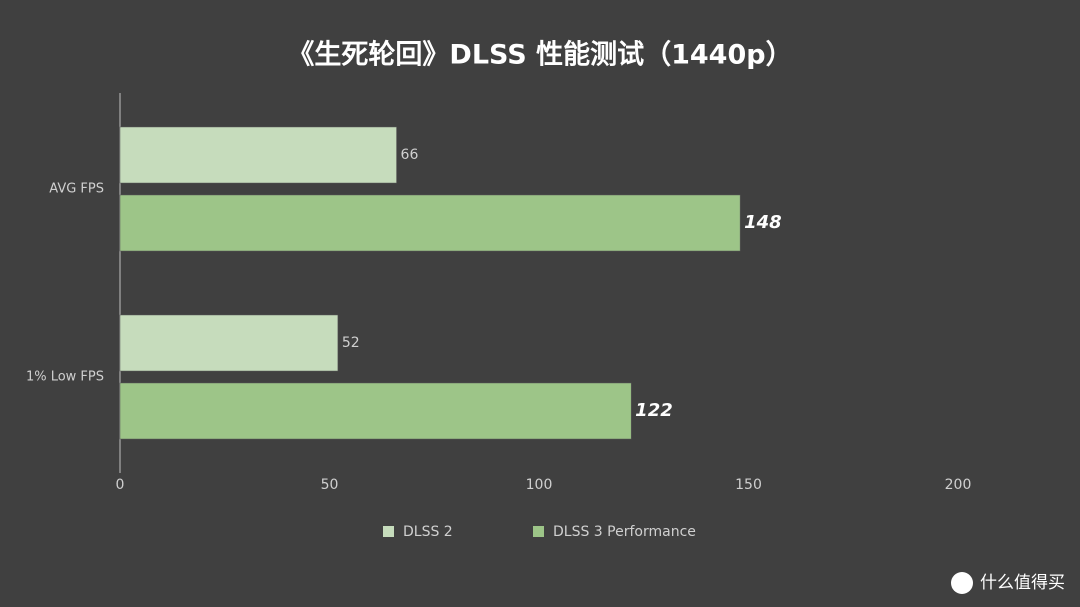 Image resolution: width=1080 pixels, height=607 pixels. I want to click on data-label: 148, so click(763, 222).